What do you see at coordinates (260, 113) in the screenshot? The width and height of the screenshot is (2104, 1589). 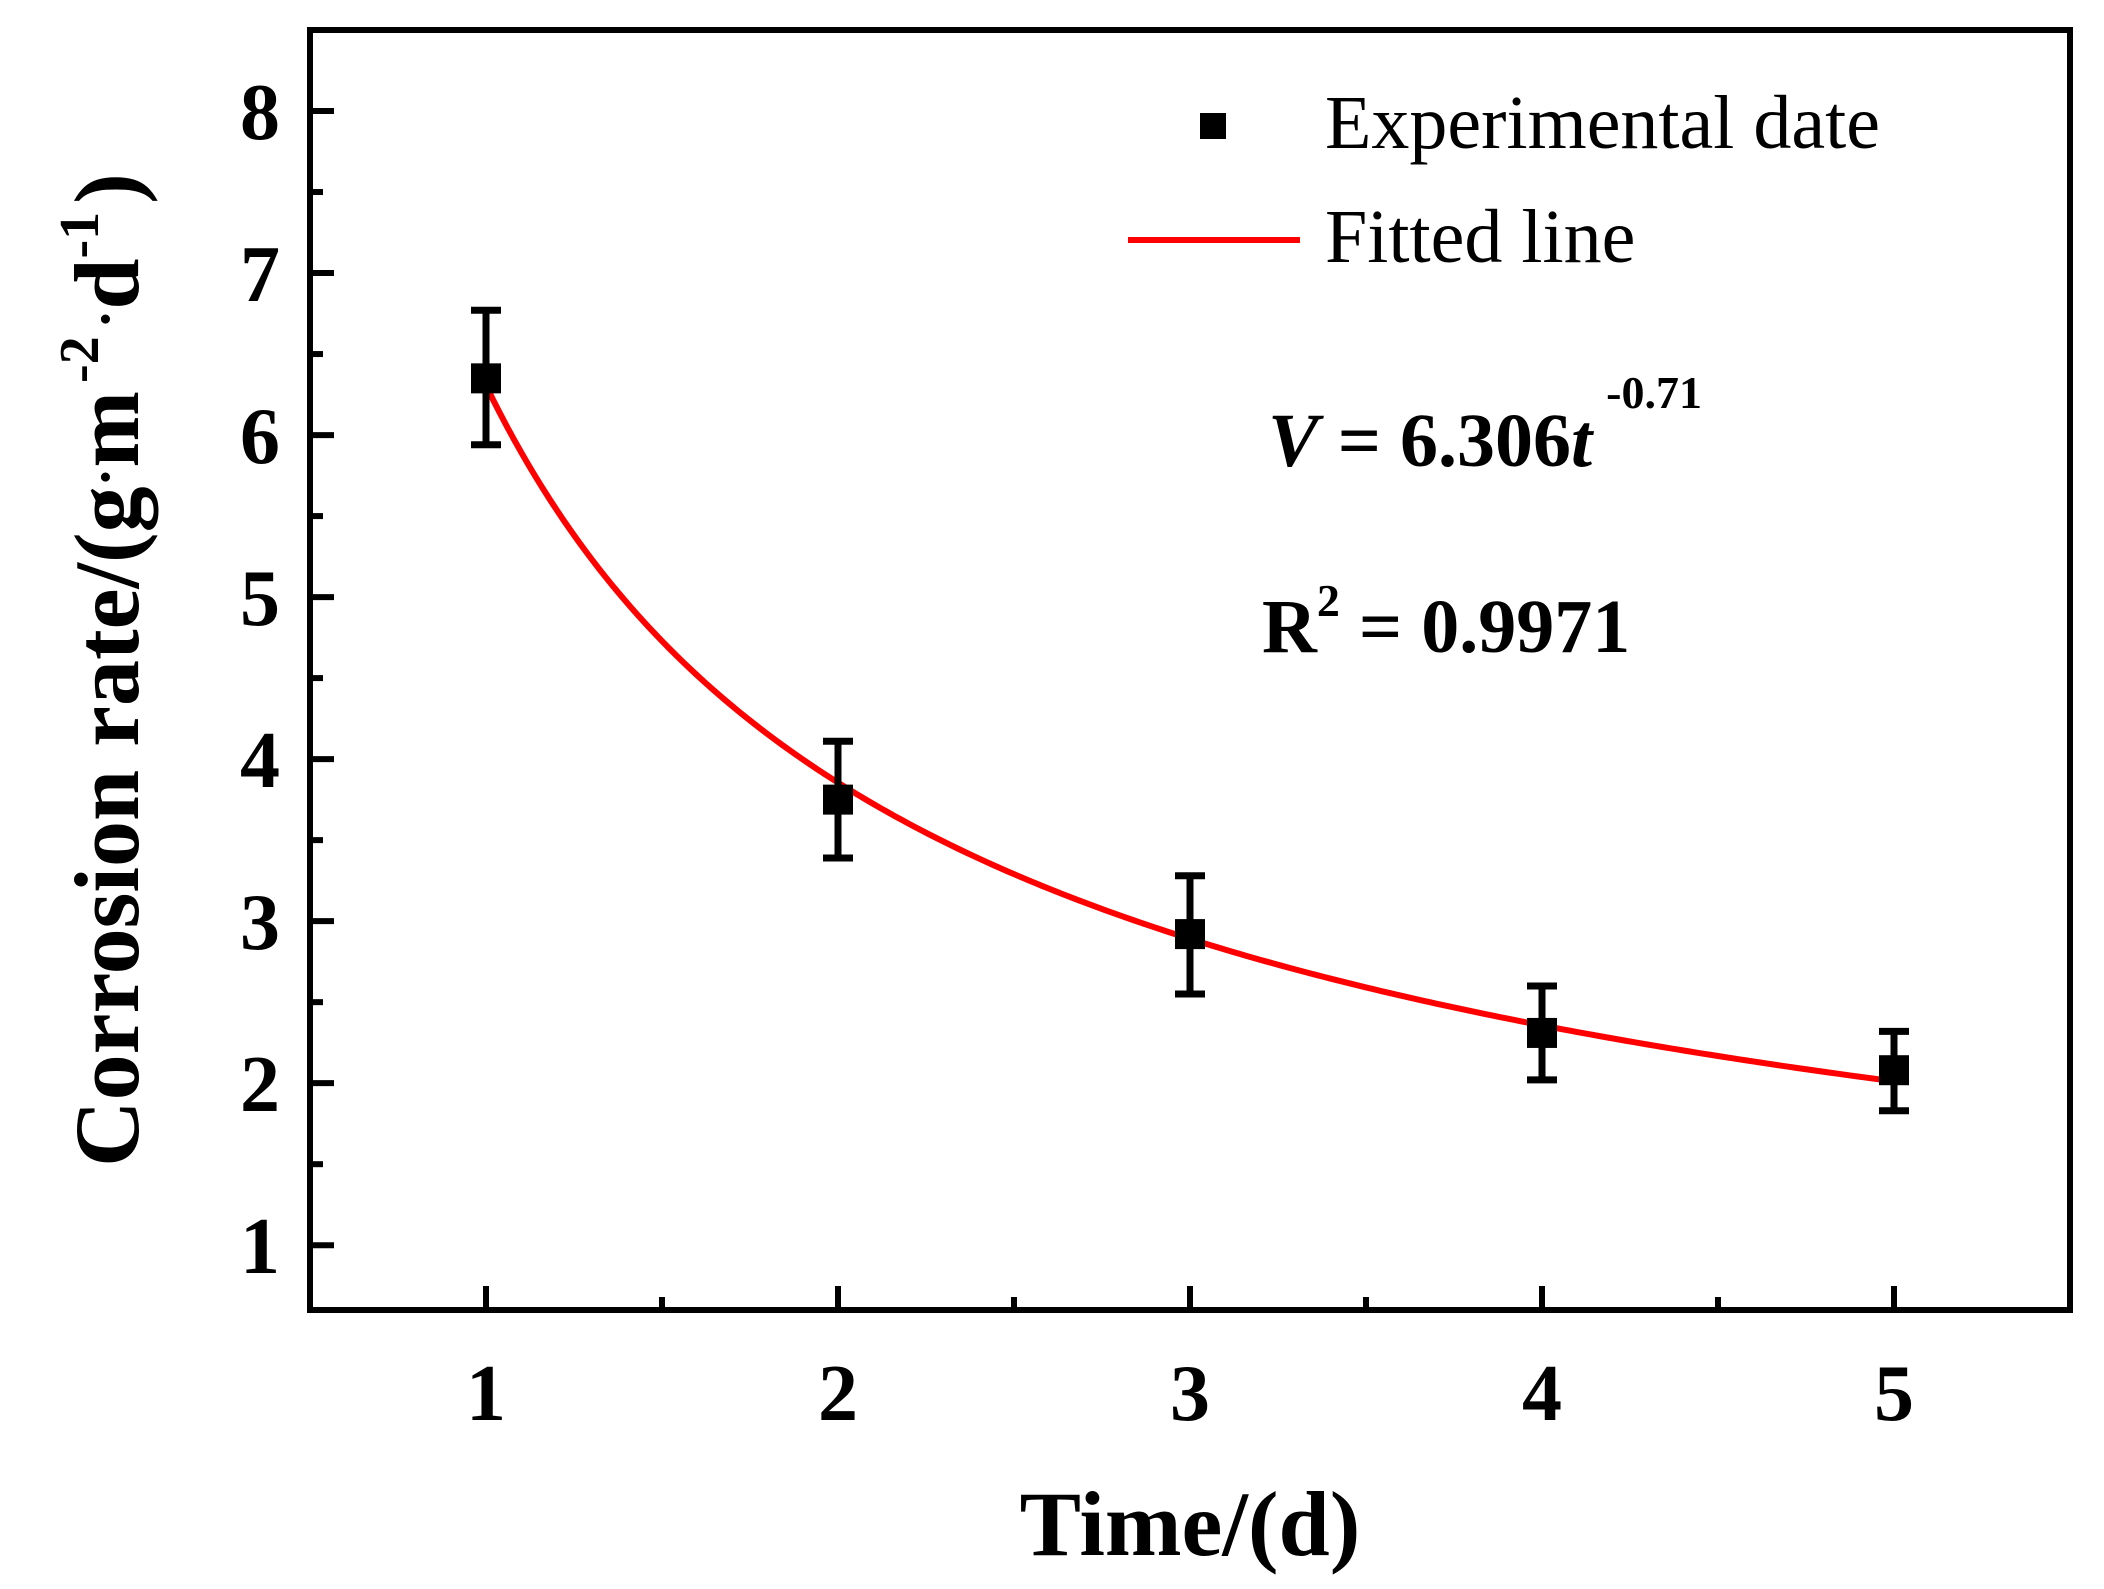 I see `y-tick-label: 8` at bounding box center [260, 113].